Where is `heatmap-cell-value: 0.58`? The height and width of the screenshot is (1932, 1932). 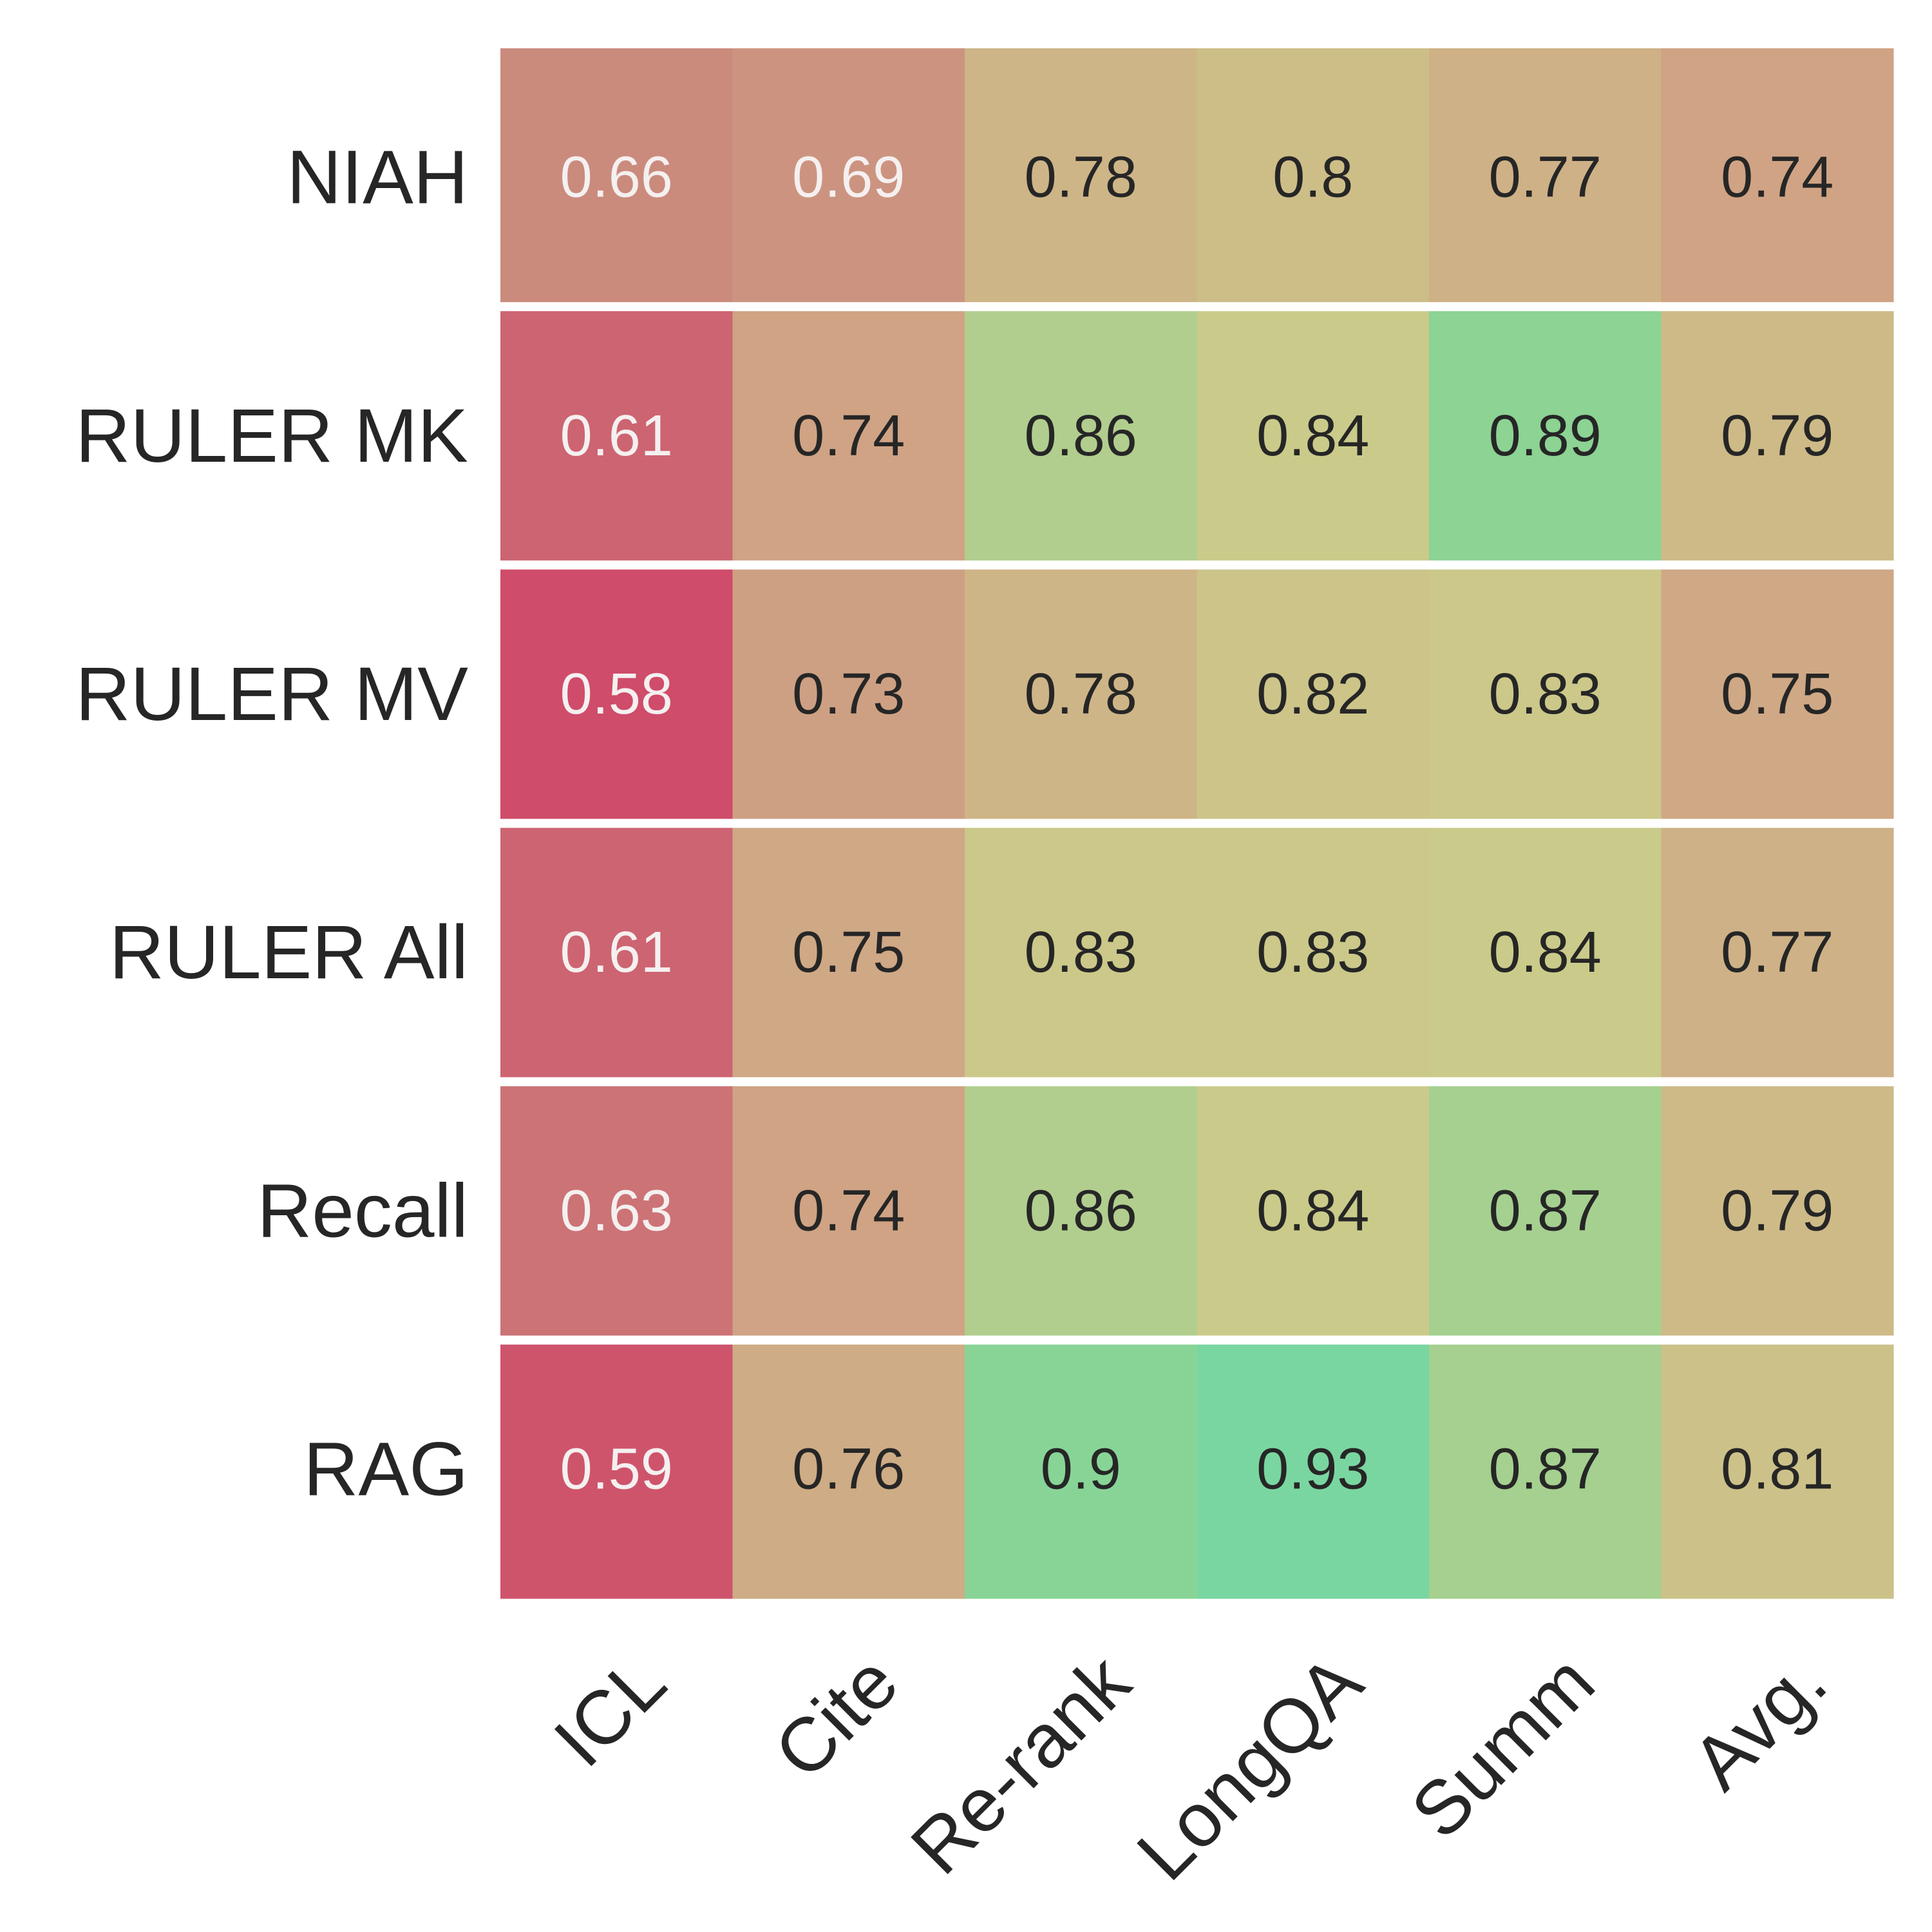
heatmap-cell-value: 0.58 is located at coordinates (617, 694).